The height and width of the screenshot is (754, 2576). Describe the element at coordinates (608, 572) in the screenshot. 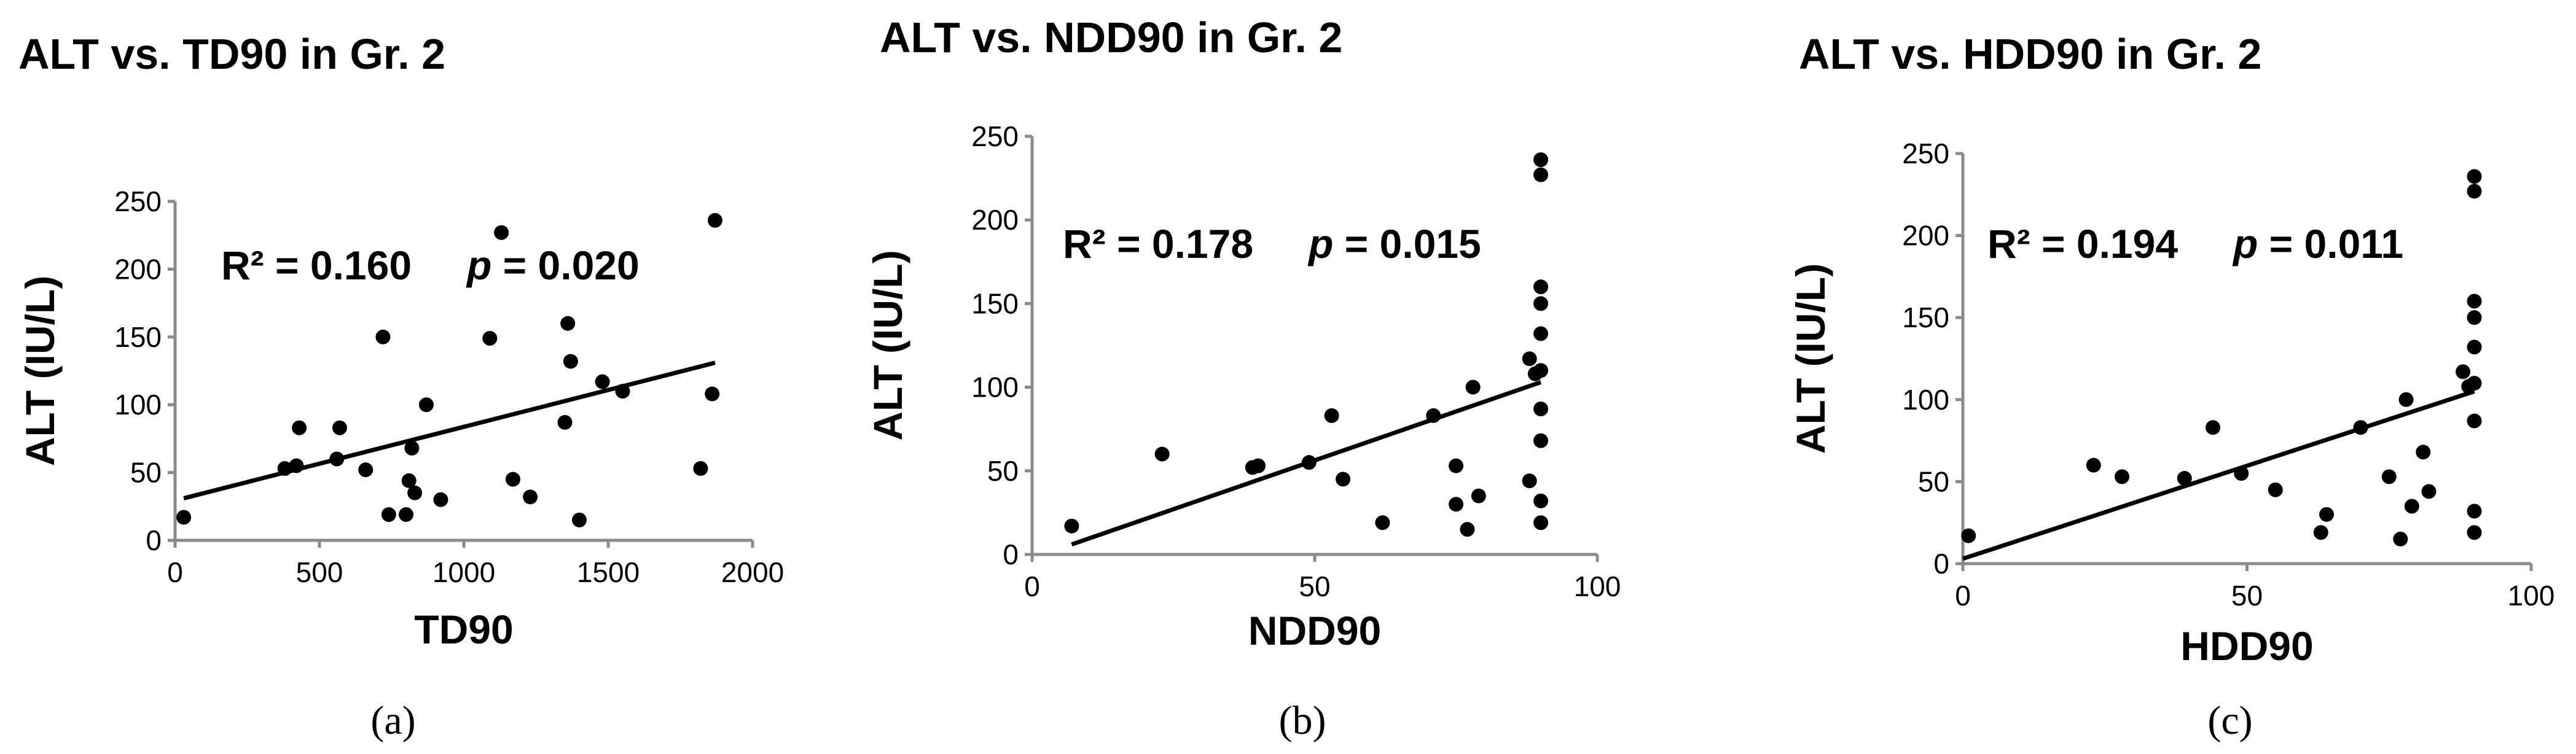

I see `x-tick-label: 1500` at that location.